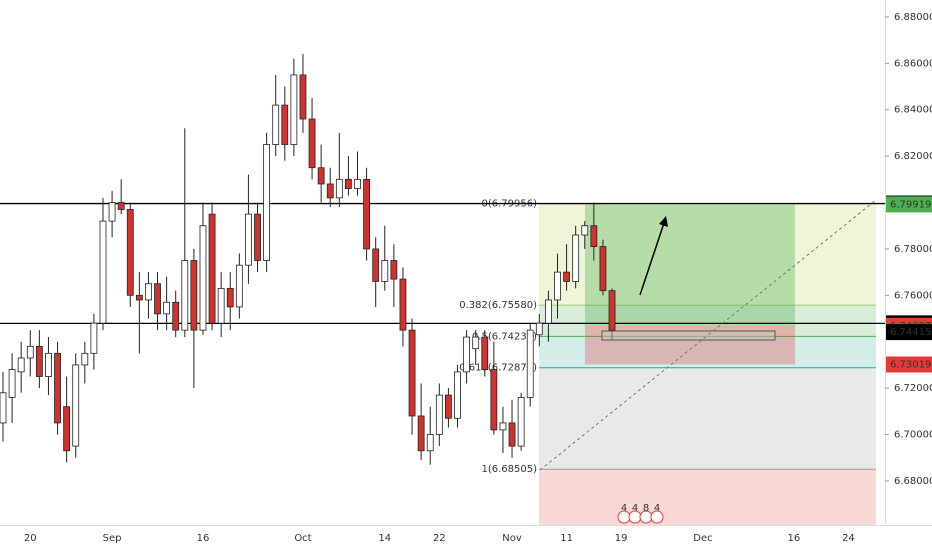 The width and height of the screenshot is (932, 550). What do you see at coordinates (702, 538) in the screenshot?
I see `x-tick-label: Dec` at bounding box center [702, 538].